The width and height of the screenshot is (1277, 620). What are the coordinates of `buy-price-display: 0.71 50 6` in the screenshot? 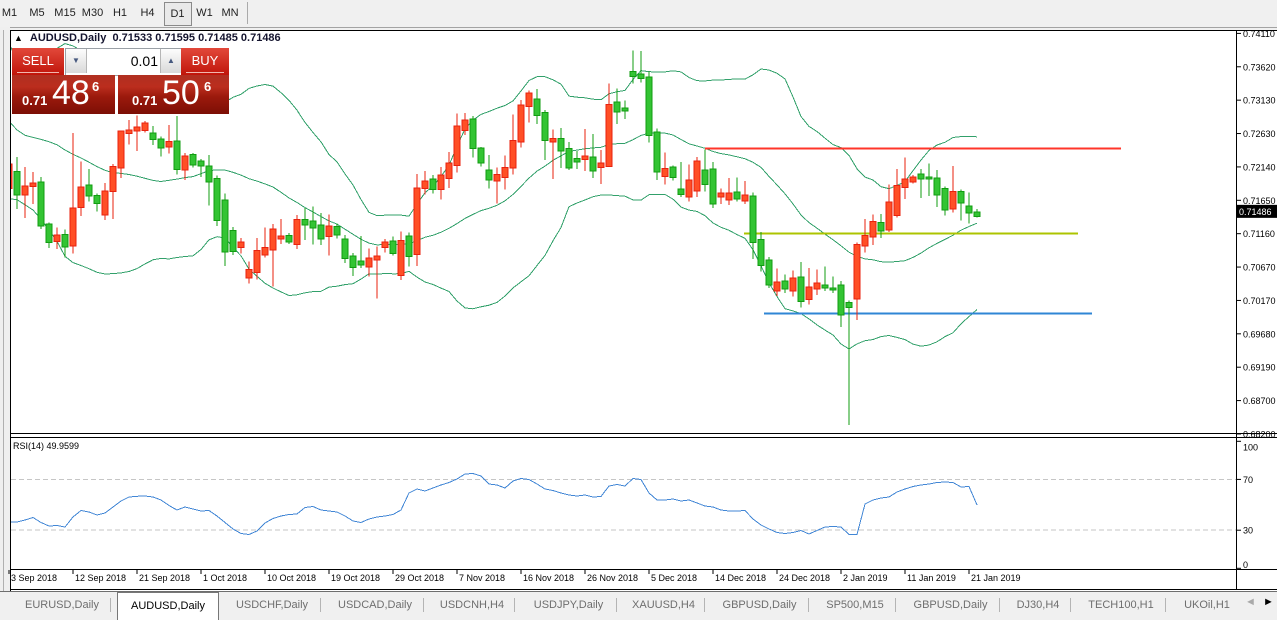 It's located at (173, 94).